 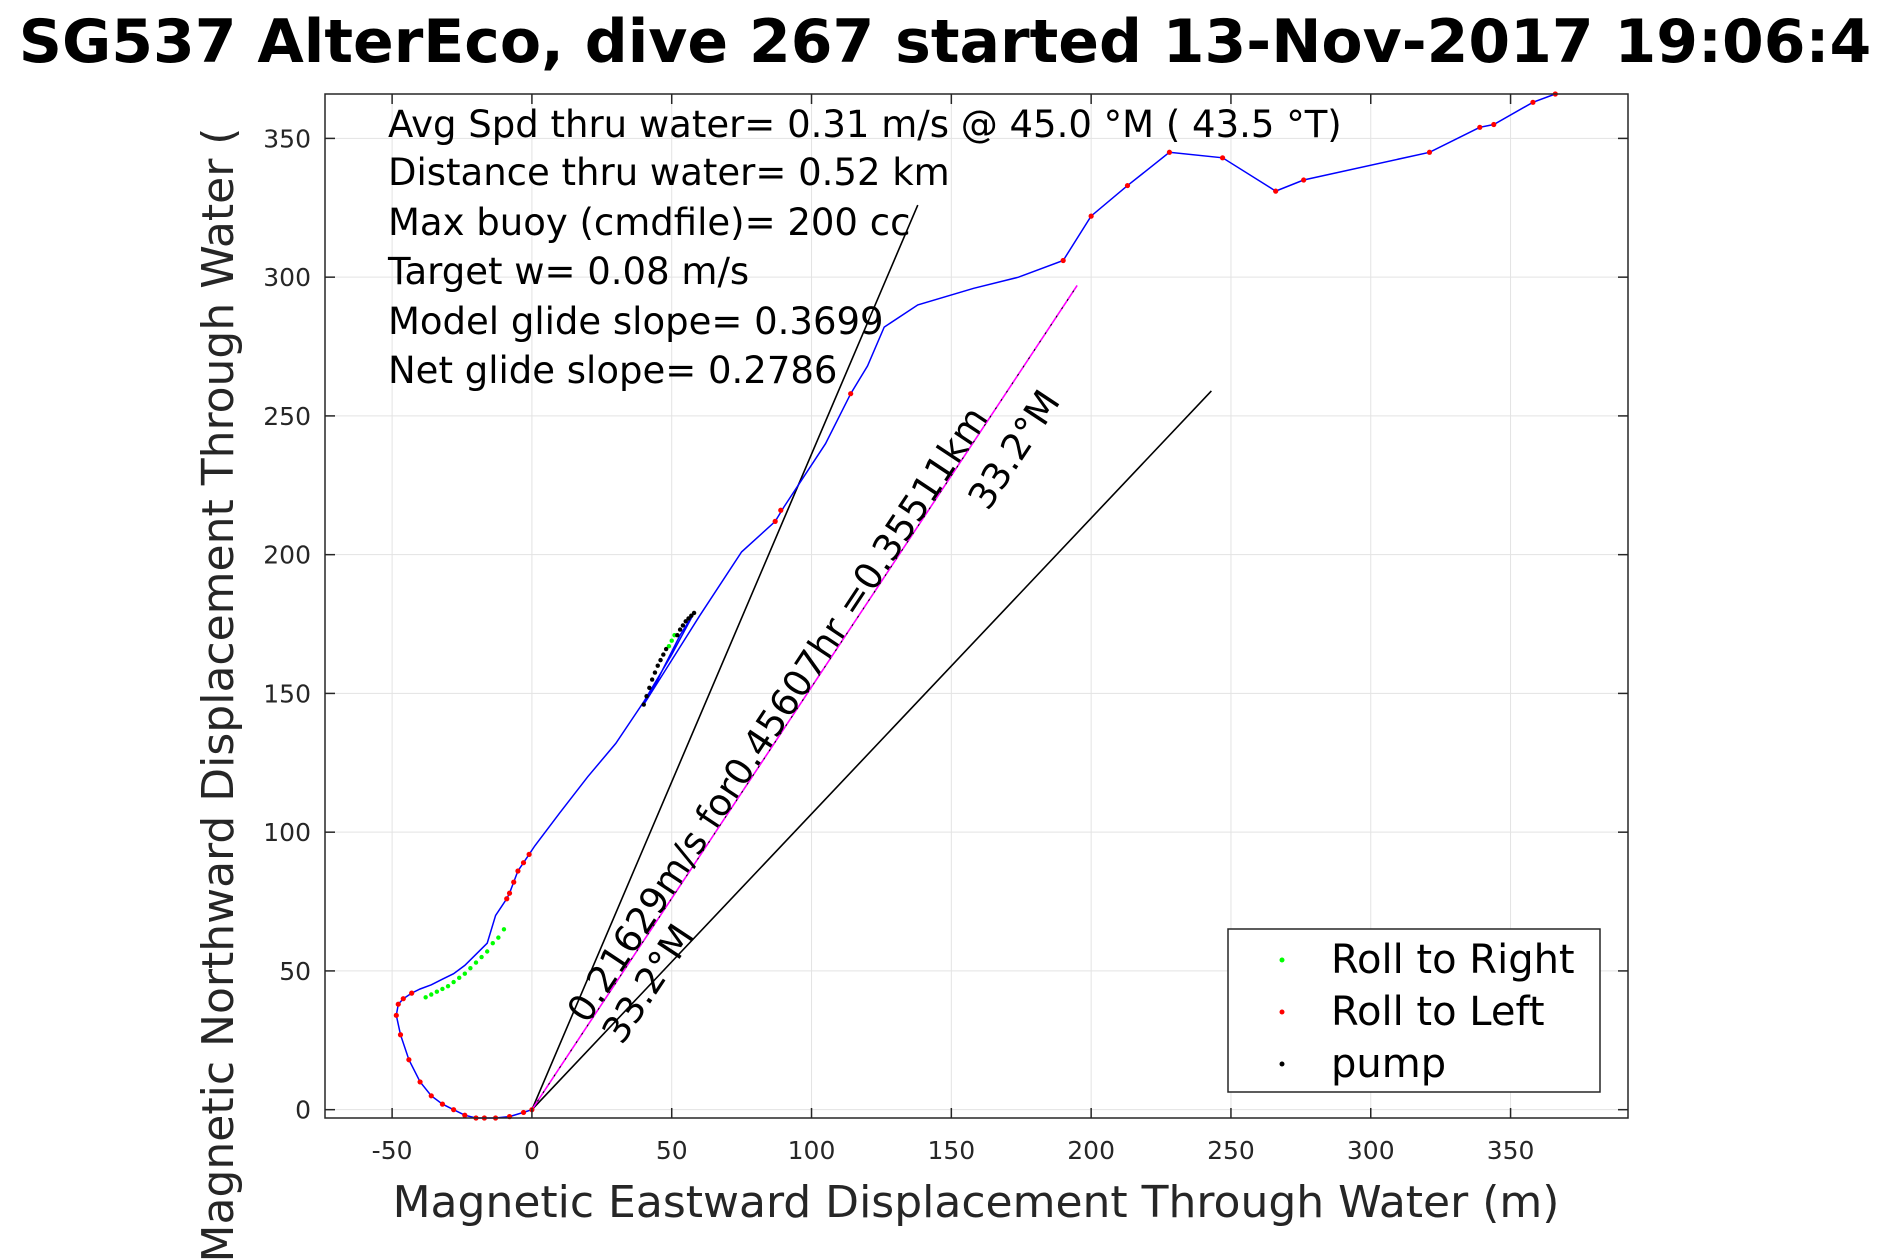 What do you see at coordinates (392, 1150) in the screenshot?
I see `x-tick-label: -50` at bounding box center [392, 1150].